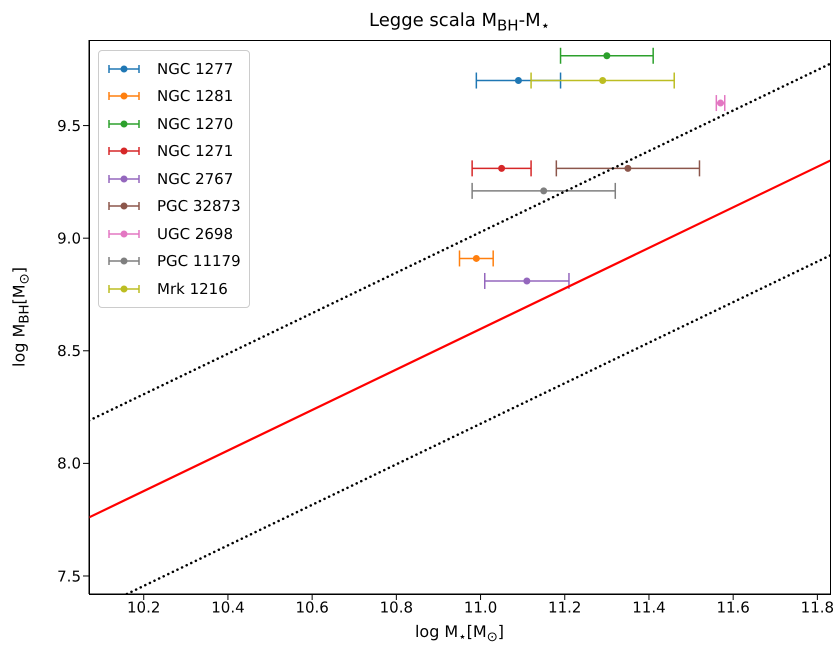 The height and width of the screenshot is (660, 835). Describe the element at coordinates (199, 206) in the screenshot. I see `legend-label: PGC 32873` at that location.